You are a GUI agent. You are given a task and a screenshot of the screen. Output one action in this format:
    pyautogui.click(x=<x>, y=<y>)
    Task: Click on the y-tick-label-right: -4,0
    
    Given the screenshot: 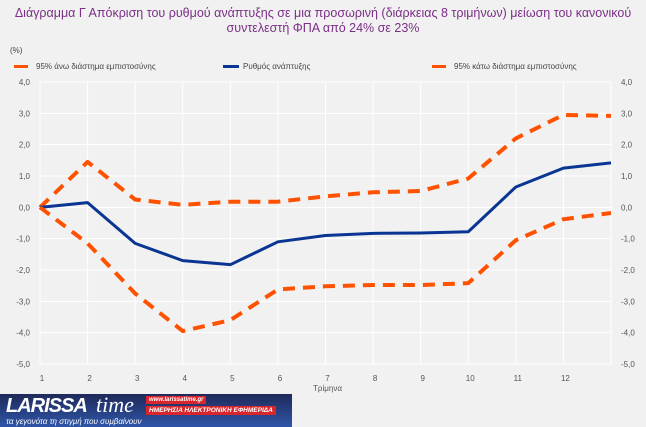 What is the action you would take?
    pyautogui.click(x=628, y=333)
    